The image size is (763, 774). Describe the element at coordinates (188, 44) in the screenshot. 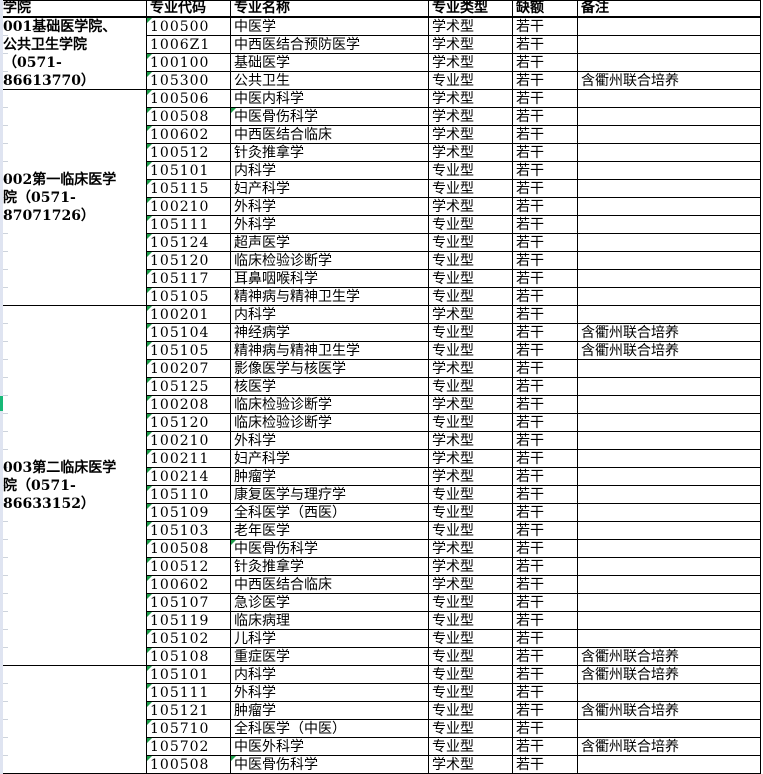

I see `major-code-cell: 1006Z1` at that location.